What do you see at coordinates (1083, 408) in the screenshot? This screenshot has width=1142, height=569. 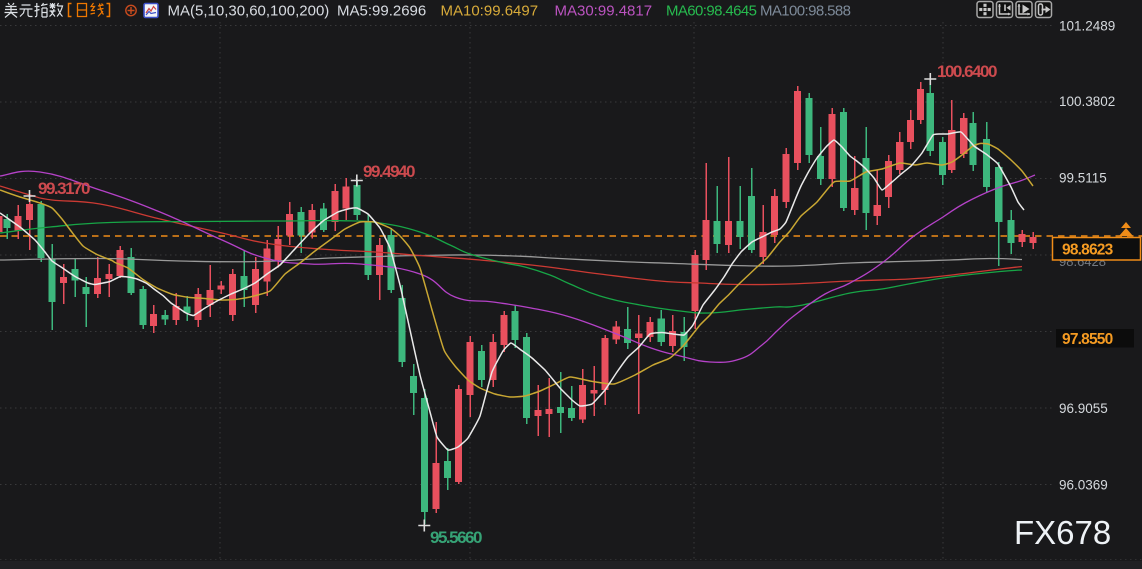 I see `svg-text: 96.9055` at bounding box center [1083, 408].